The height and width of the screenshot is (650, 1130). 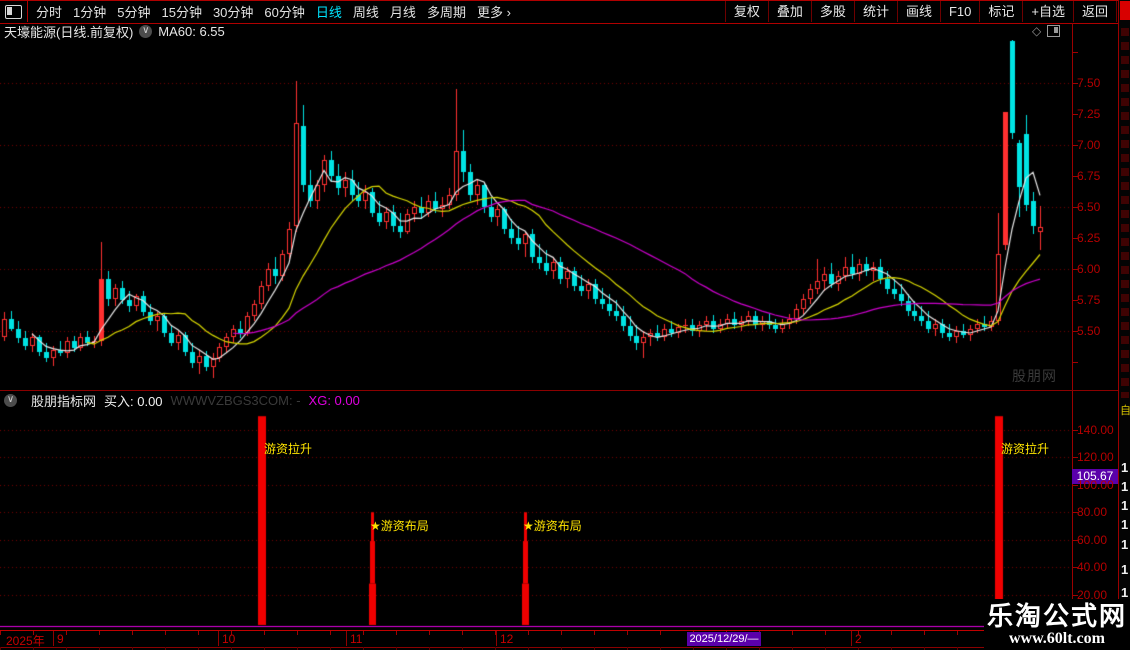 What do you see at coordinates (49, 12) in the screenshot?
I see `period-tab: 分时` at bounding box center [49, 12].